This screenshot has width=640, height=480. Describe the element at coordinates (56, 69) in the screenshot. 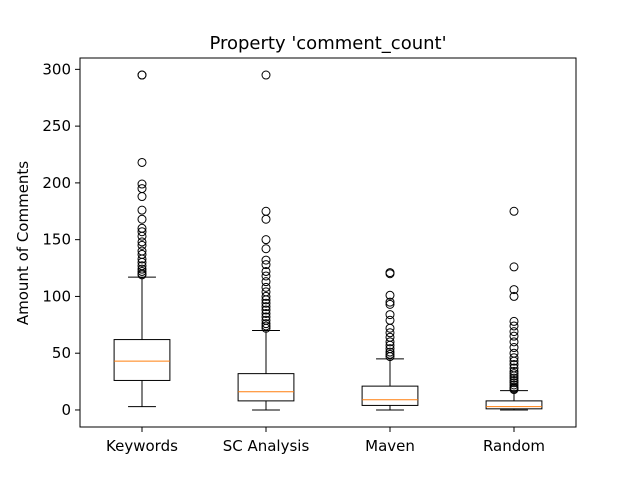

I see `y-tick-label: 300` at that location.